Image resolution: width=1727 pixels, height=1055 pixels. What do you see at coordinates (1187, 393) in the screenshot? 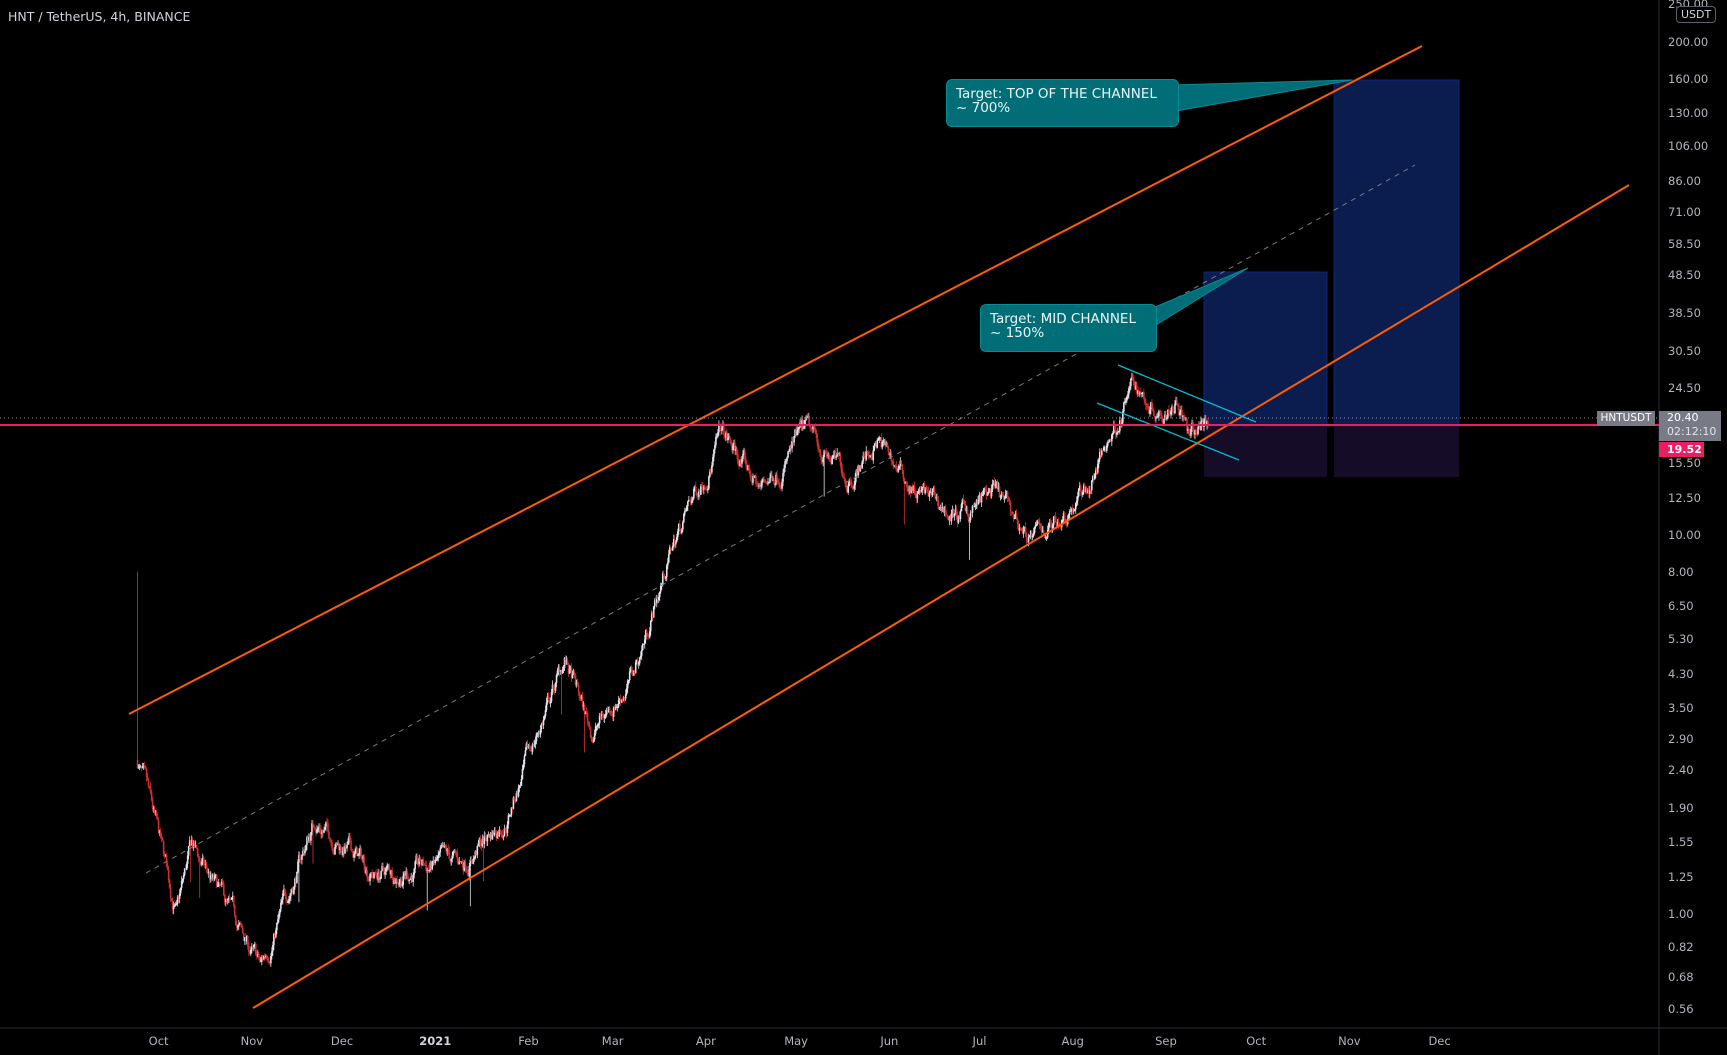
I see `wedge-upper-line` at bounding box center [1187, 393].